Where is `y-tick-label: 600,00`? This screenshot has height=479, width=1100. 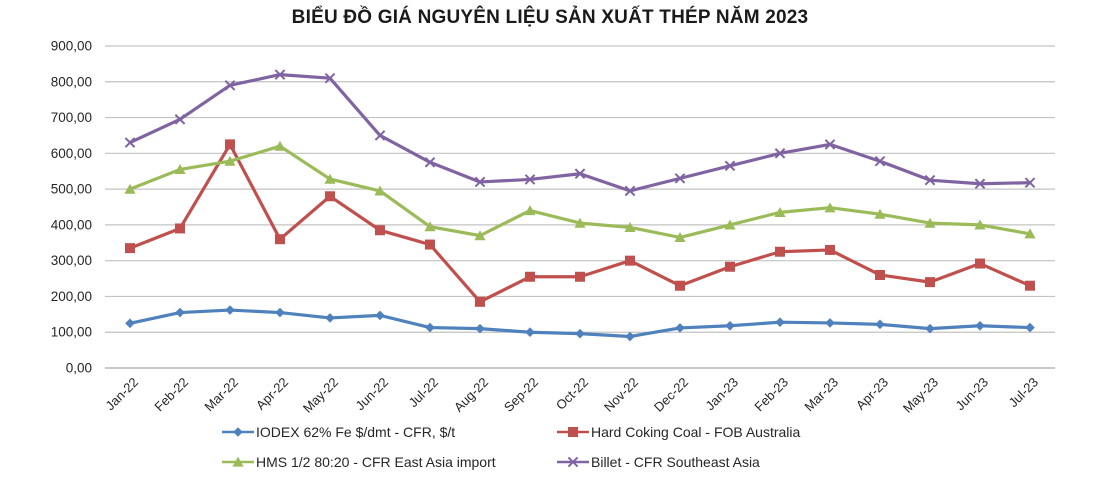 y-tick-label: 600,00 is located at coordinates (71, 153).